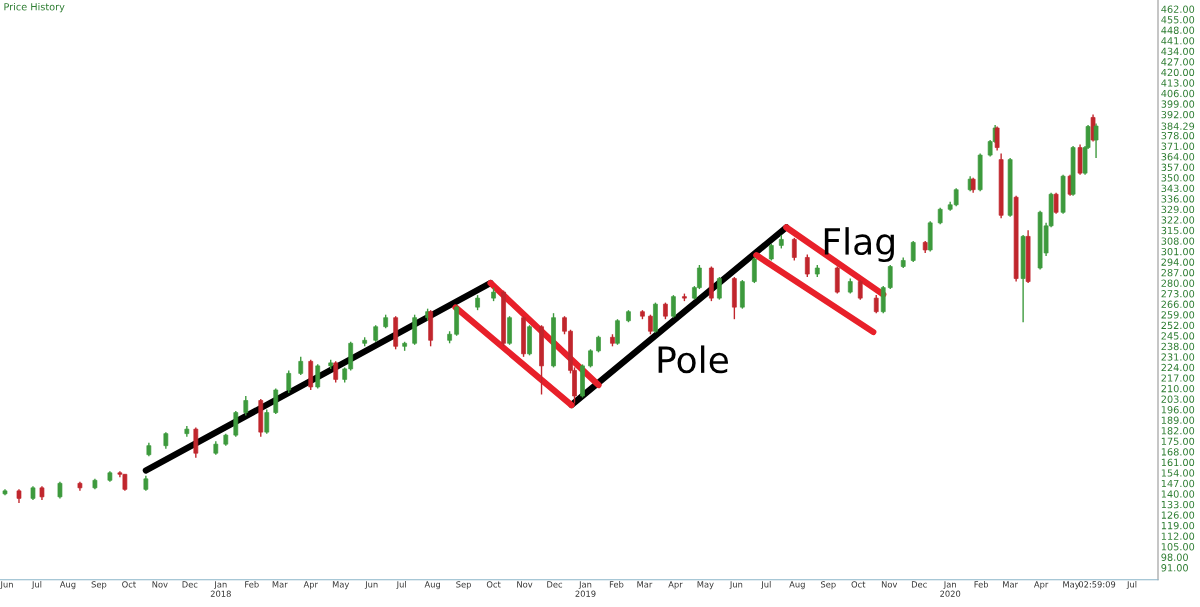 The image size is (1200, 607). I want to click on y-tick-label: 133.00, so click(1178, 504).